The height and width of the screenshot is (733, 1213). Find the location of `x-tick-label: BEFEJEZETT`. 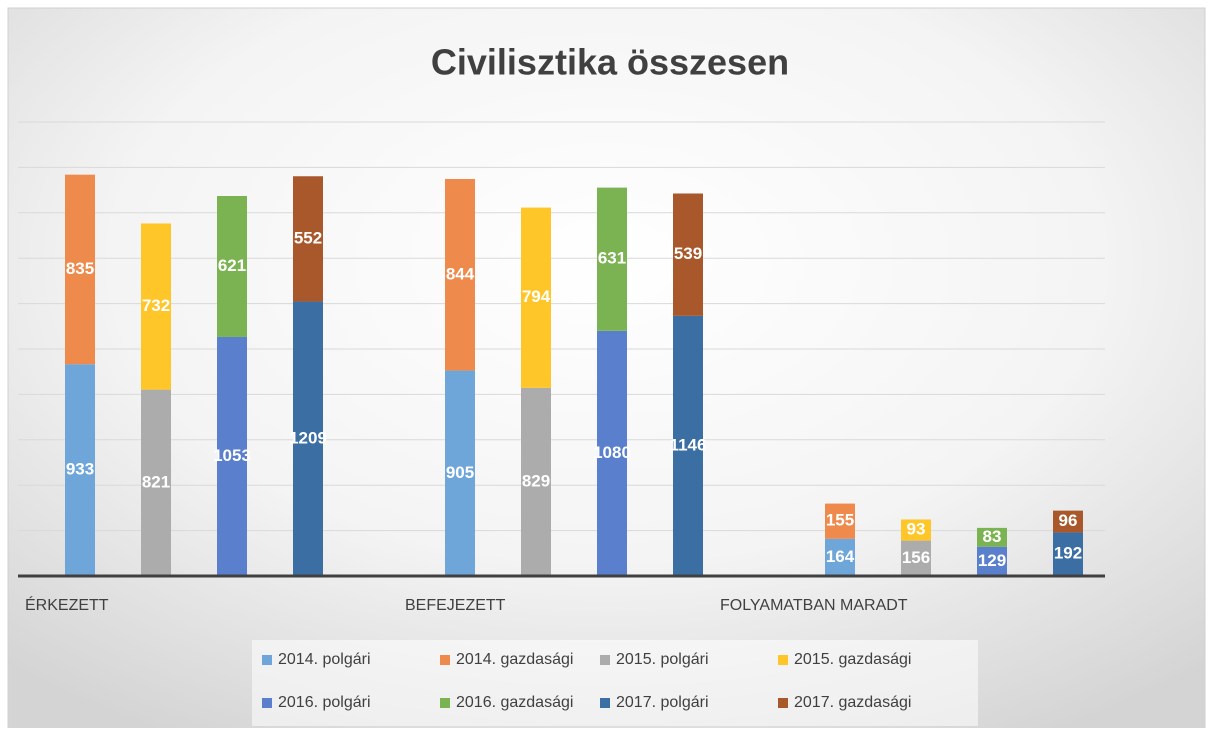

x-tick-label: BEFEJEZETT is located at coordinates (455, 605).